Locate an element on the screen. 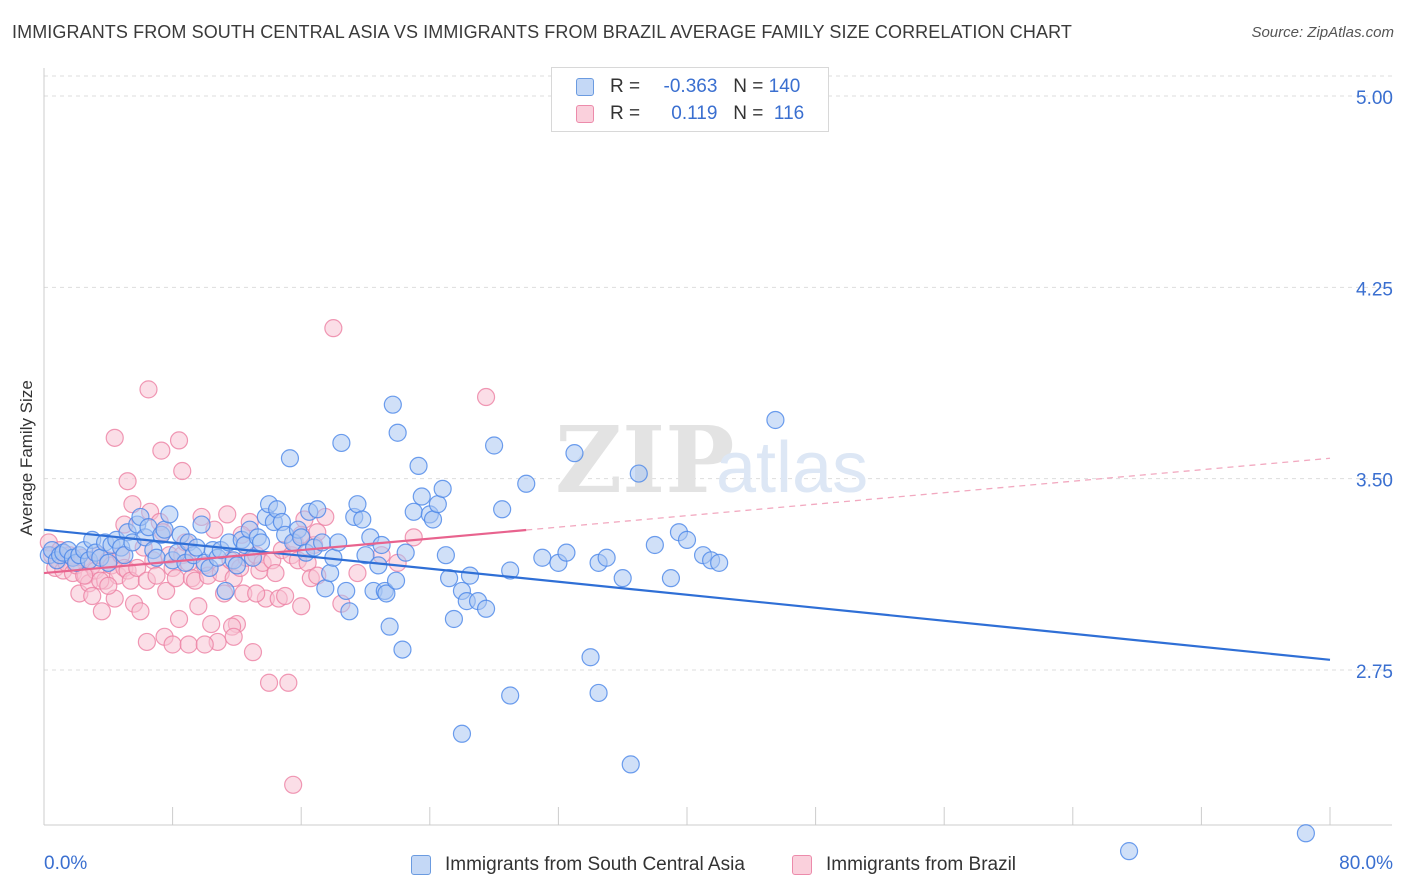 Image resolution: width=1406 pixels, height=892 pixels. brazil-trend-line is located at coordinates (285, 551).